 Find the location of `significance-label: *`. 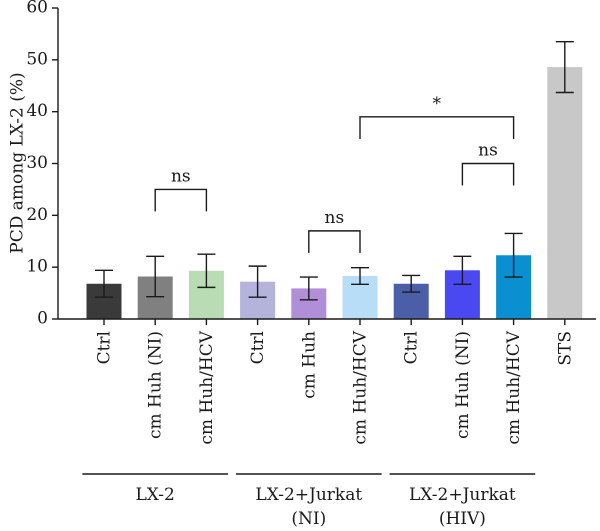

significance-label: * is located at coordinates (437, 104).